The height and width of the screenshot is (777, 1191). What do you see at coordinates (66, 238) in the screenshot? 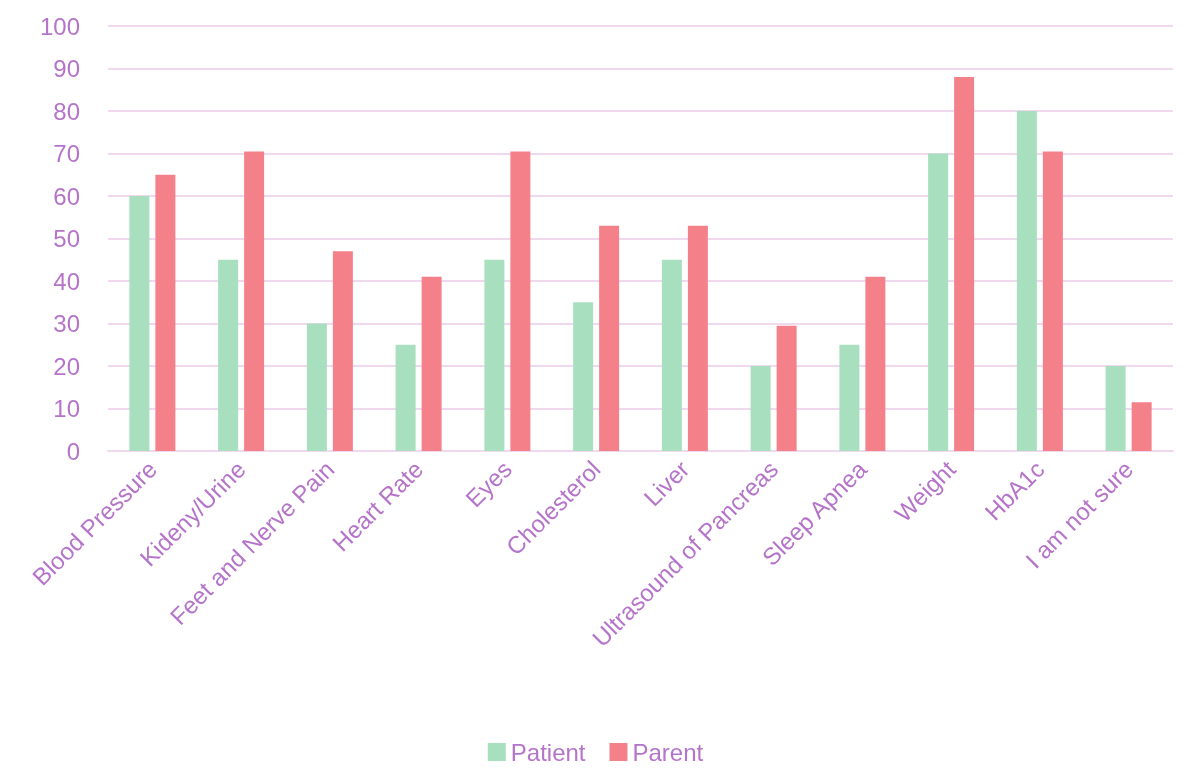
I see `y-tick-label: 50` at bounding box center [66, 238].